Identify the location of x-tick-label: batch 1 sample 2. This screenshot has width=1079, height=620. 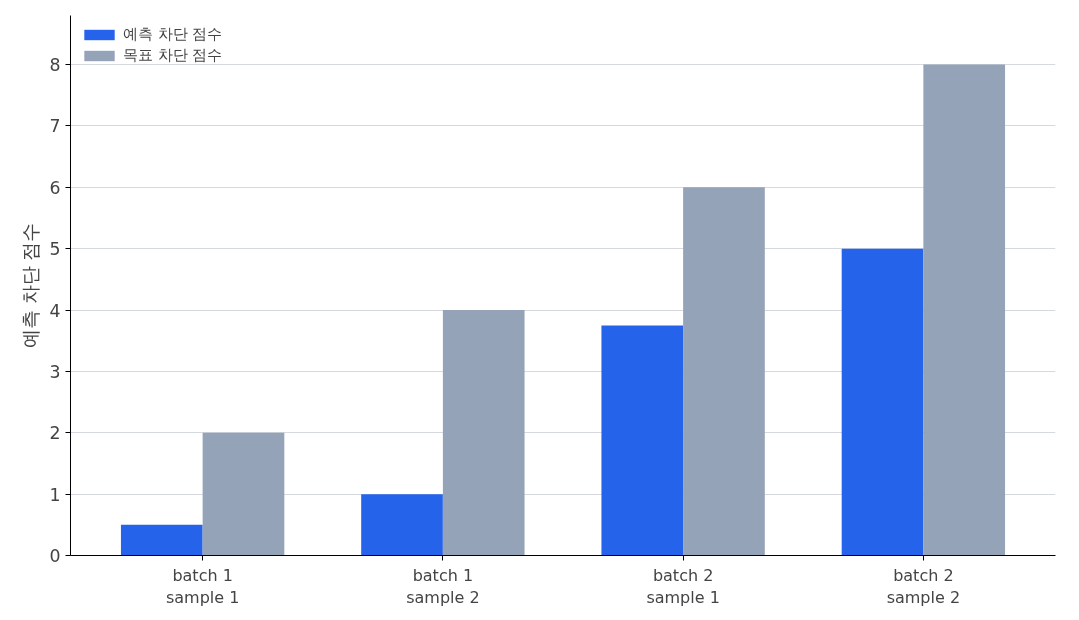
(443, 586).